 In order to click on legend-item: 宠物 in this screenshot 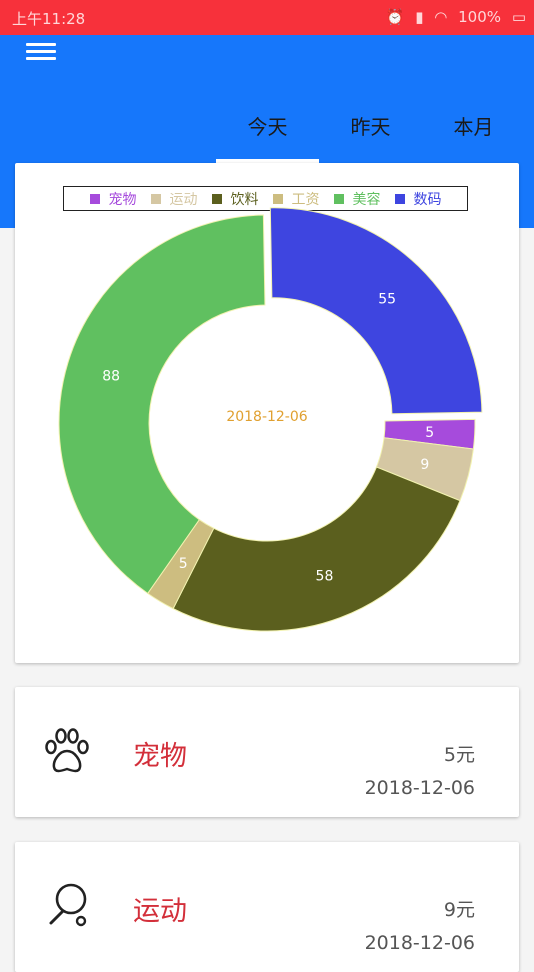, I will do `click(113, 199)`.